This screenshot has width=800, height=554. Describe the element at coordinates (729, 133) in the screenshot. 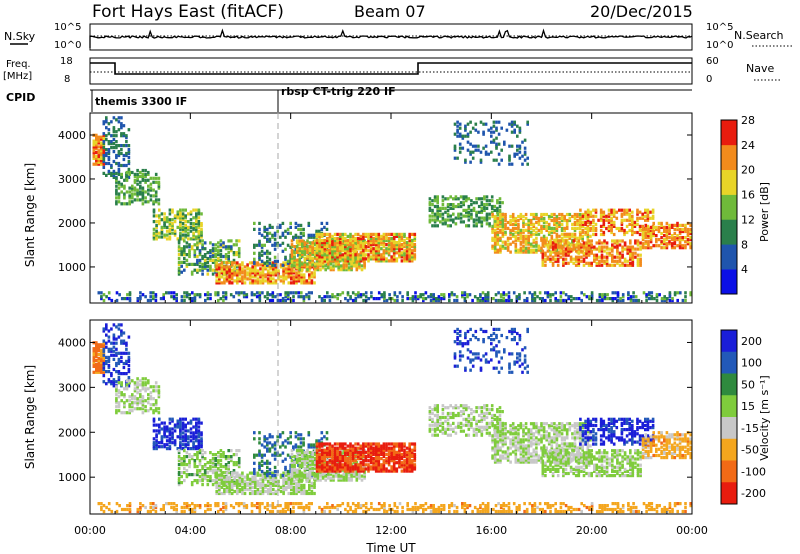

I see `colorbar-swatch` at that location.